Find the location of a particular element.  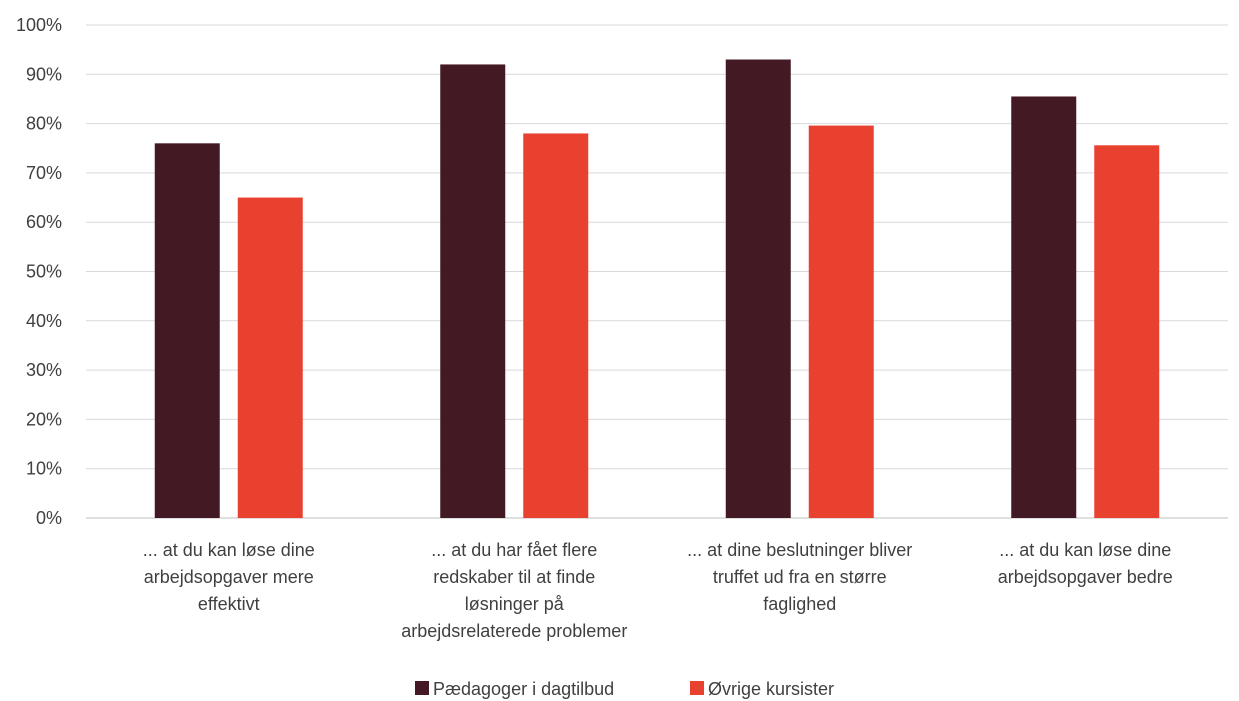

y-tick-label: 10% is located at coordinates (44, 469).